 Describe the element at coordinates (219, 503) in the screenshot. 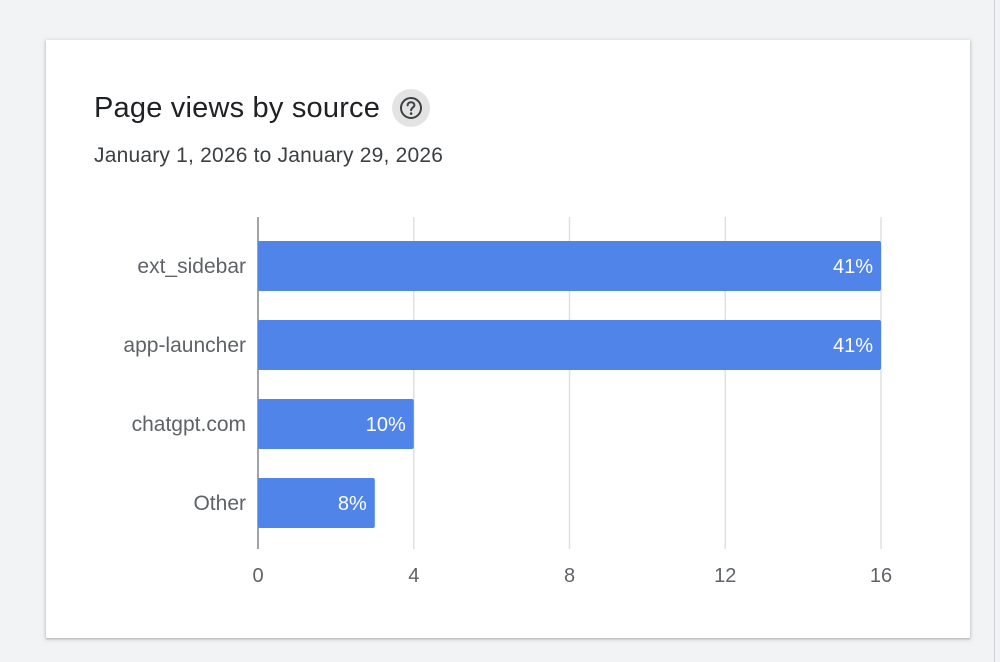

I see `category-label: Other` at that location.